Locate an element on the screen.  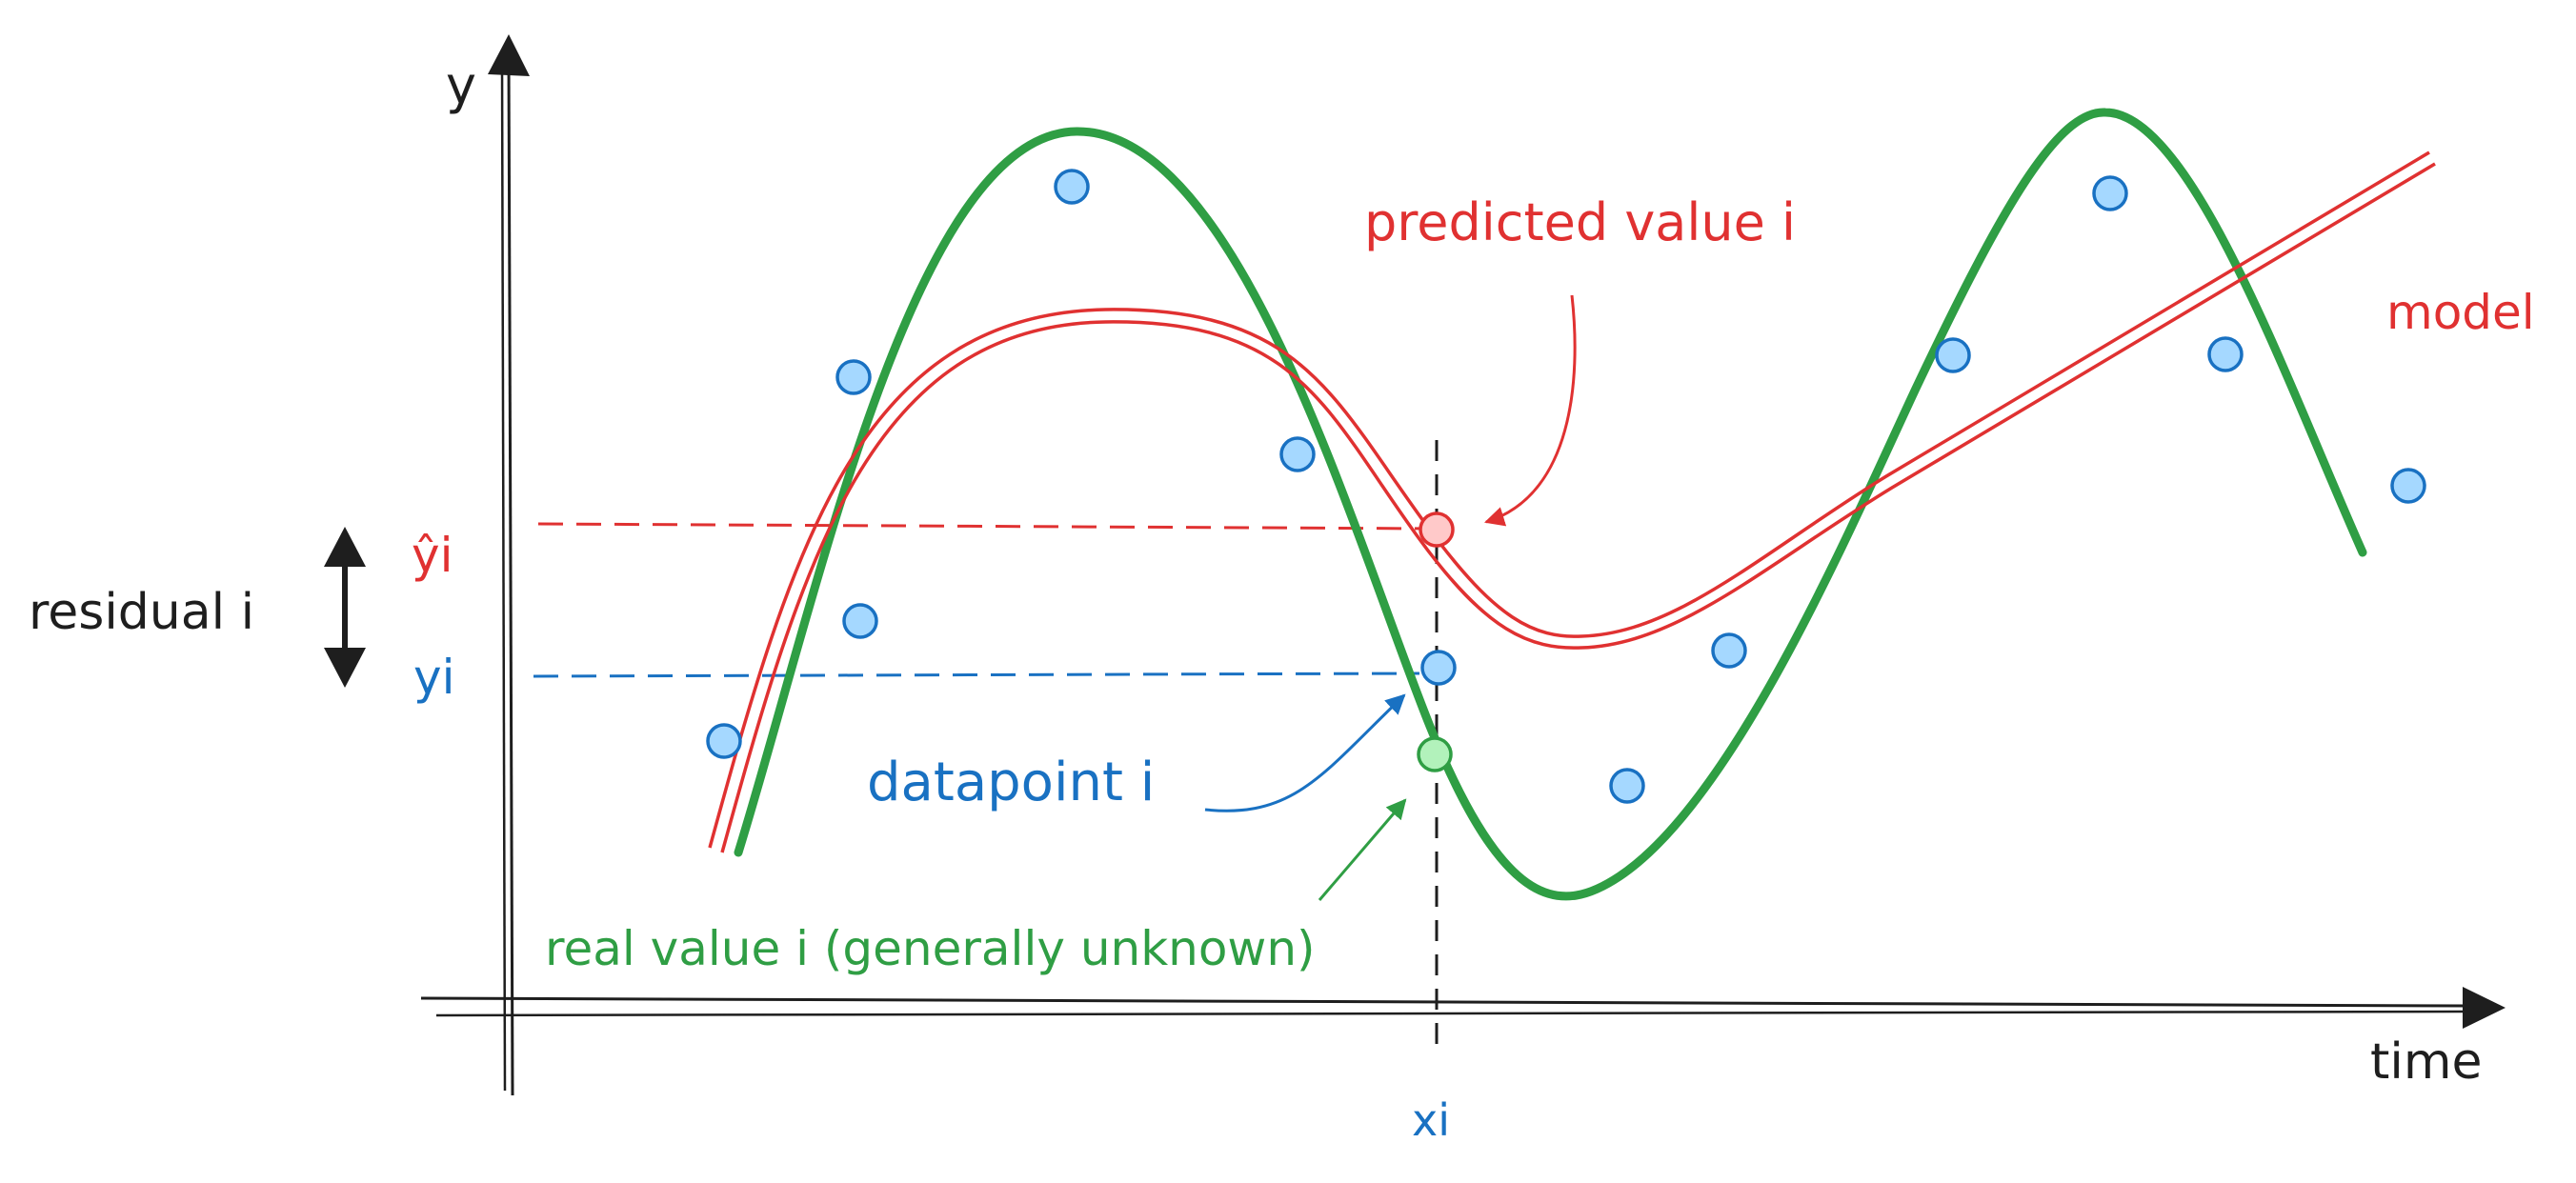
real-value-label: real value i (generally unknown) is located at coordinates (930, 949).